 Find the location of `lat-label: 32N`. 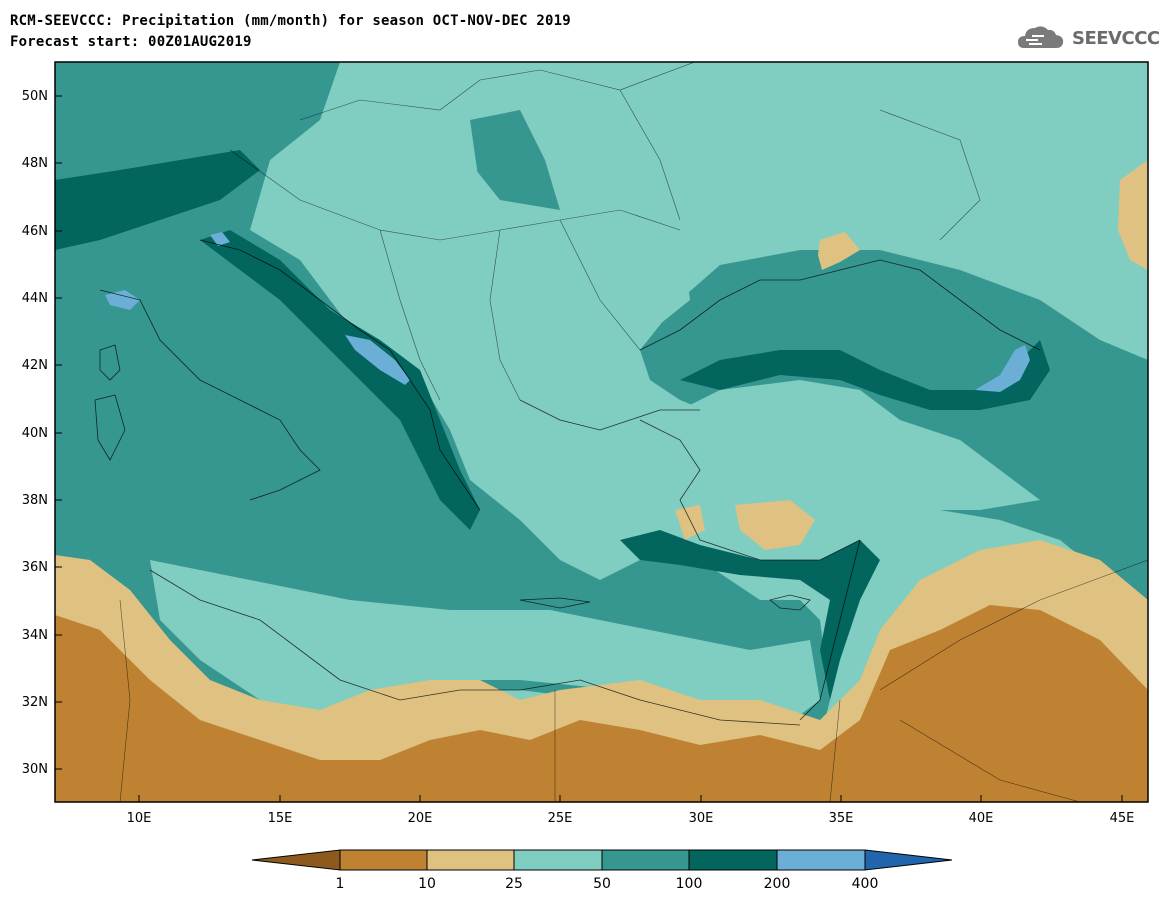

lat-label: 32N is located at coordinates (35, 702).